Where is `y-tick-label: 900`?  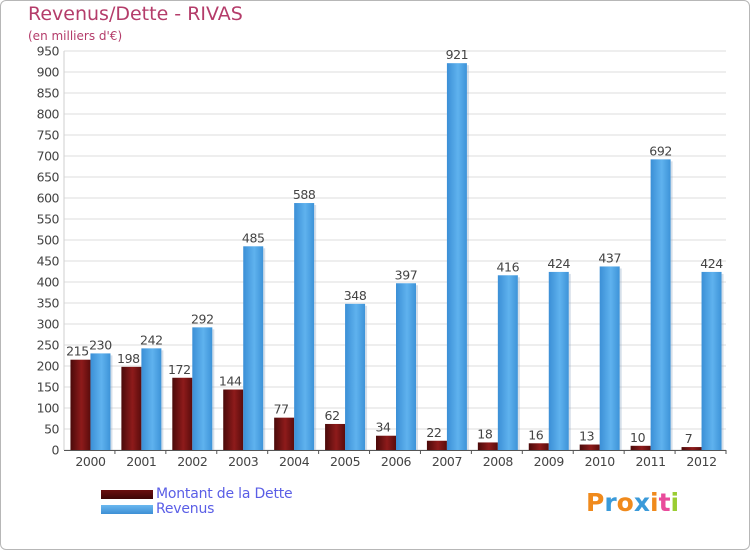
y-tick-label: 900 is located at coordinates (48, 72).